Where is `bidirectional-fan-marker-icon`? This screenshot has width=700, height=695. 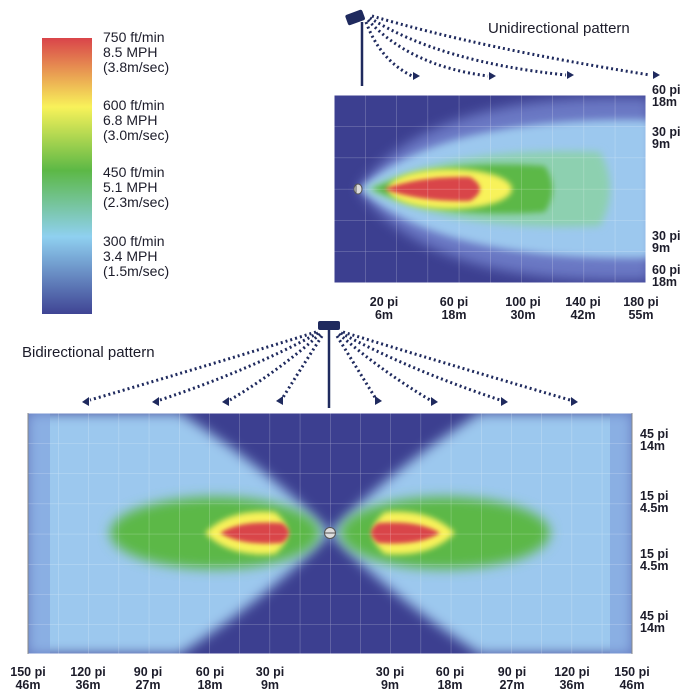 bidirectional-fan-marker-icon is located at coordinates (330, 533).